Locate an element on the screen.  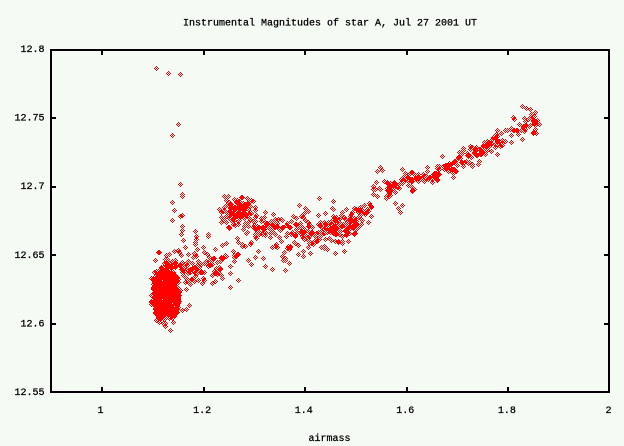
svg-text: 12.8 is located at coordinates (32, 50).